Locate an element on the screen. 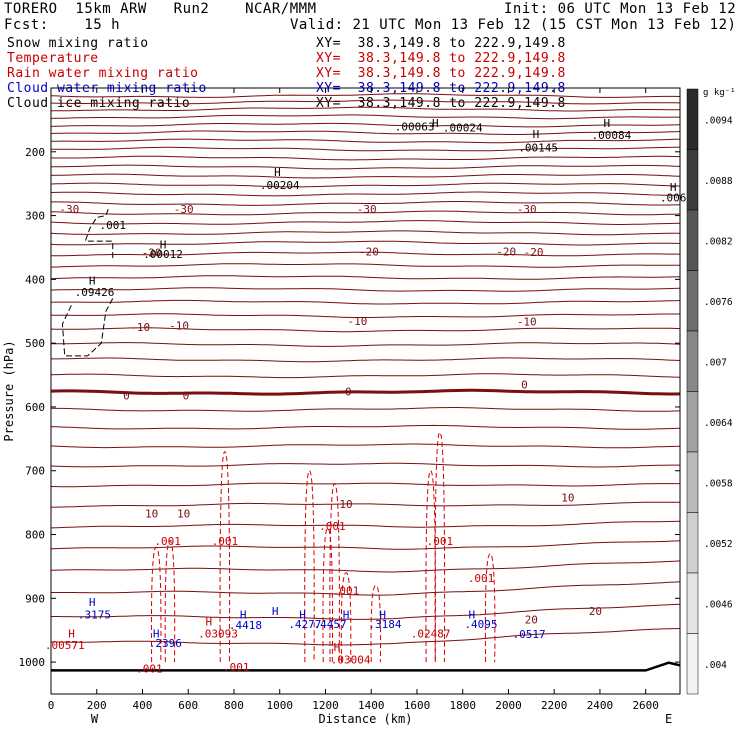 This screenshot has height=740, width=740. field-annotation: .3184 is located at coordinates (384, 624).